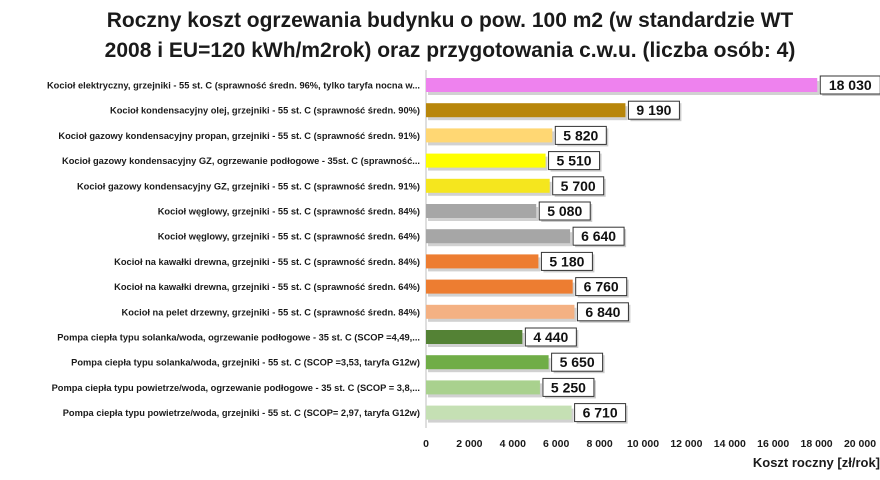  Describe the element at coordinates (817, 444) in the screenshot. I see `x-tick-label: 18 000` at that location.